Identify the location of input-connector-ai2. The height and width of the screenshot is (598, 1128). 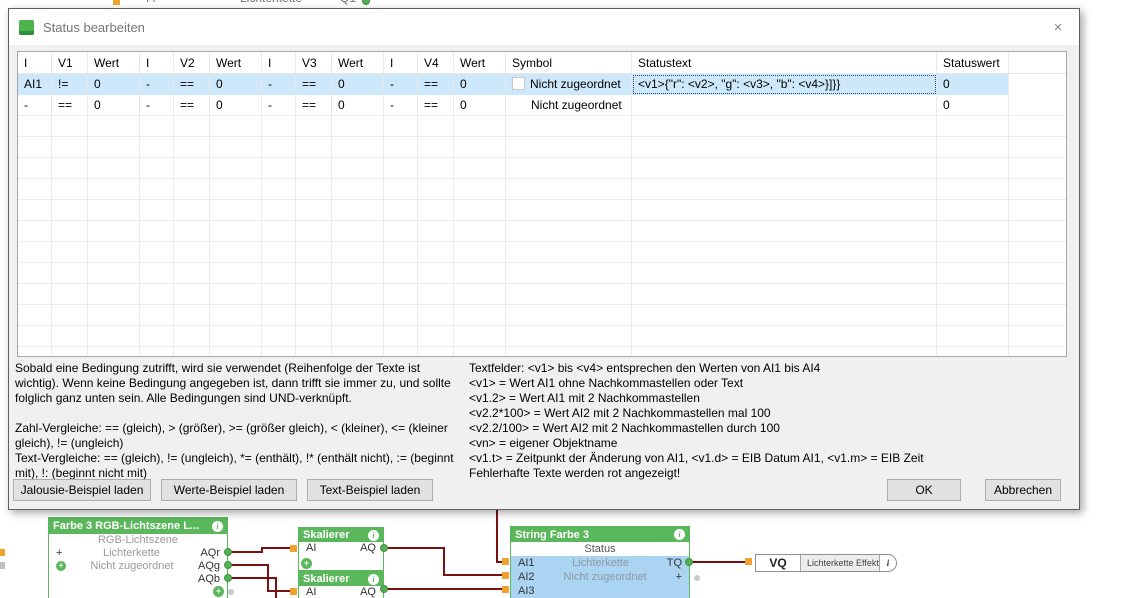
(505, 575).